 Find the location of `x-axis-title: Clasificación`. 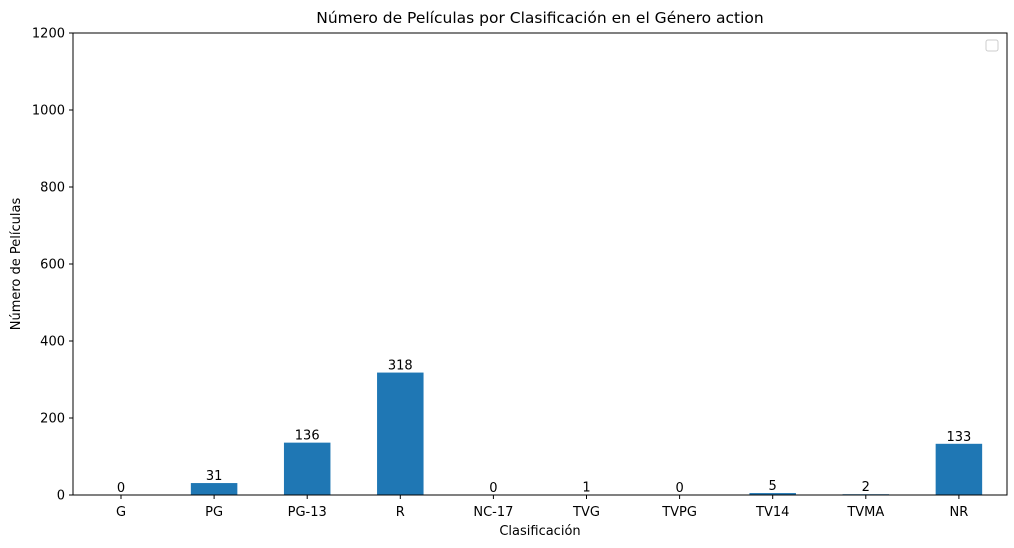

x-axis-title: Clasificación is located at coordinates (539, 531).